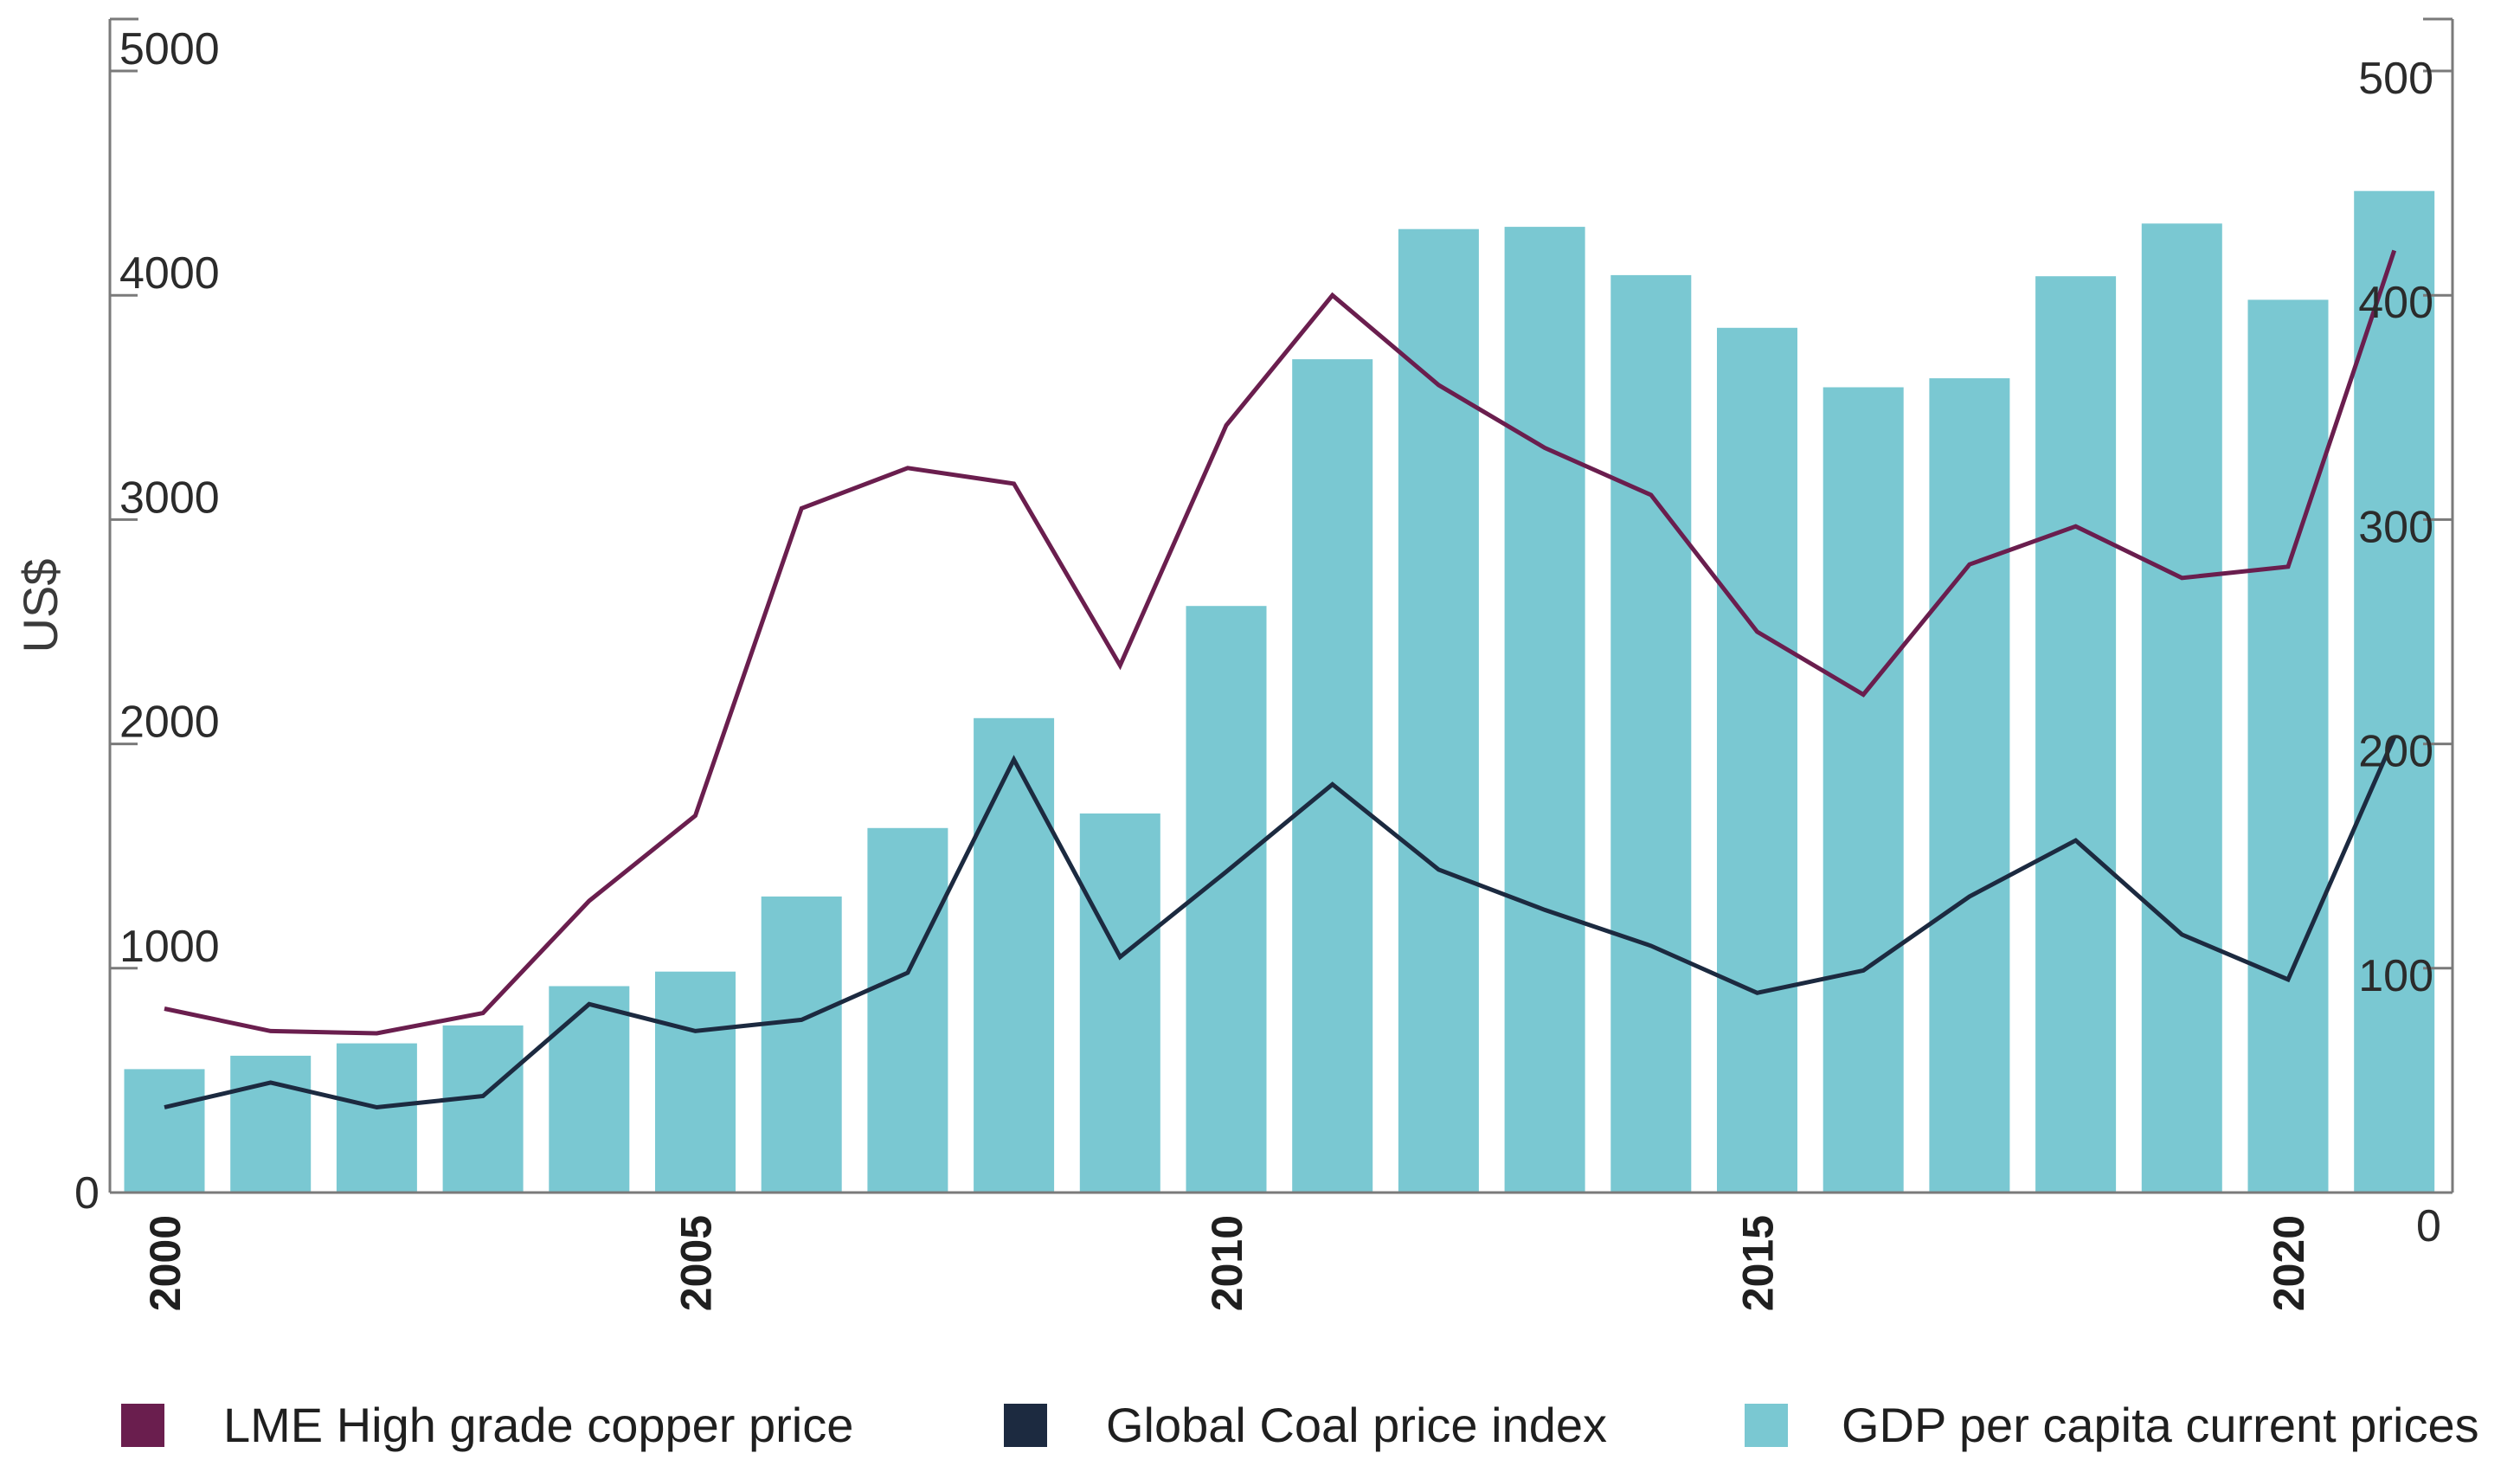 Image resolution: width=2520 pixels, height=1479 pixels. I want to click on right-tick-label-500: 500, so click(2395, 79).